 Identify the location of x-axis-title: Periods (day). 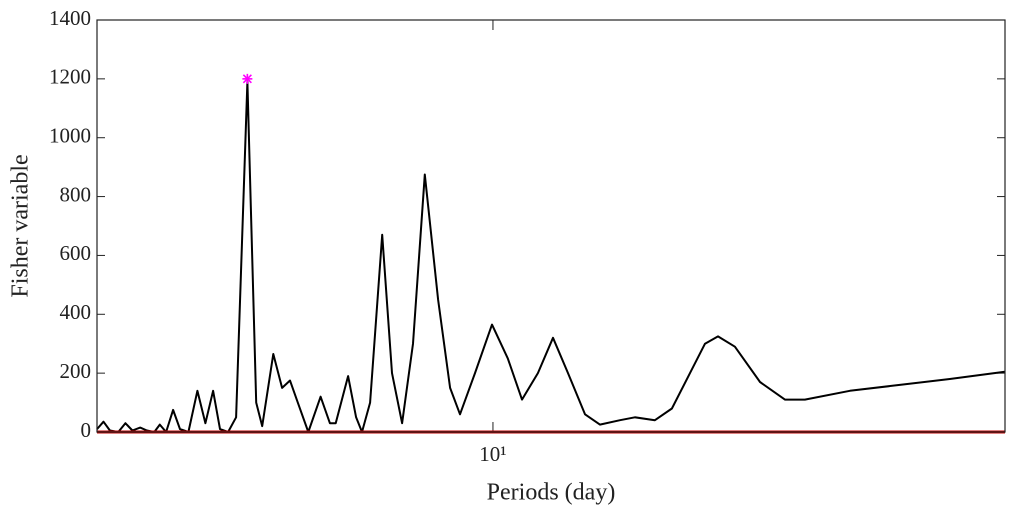
(551, 493).